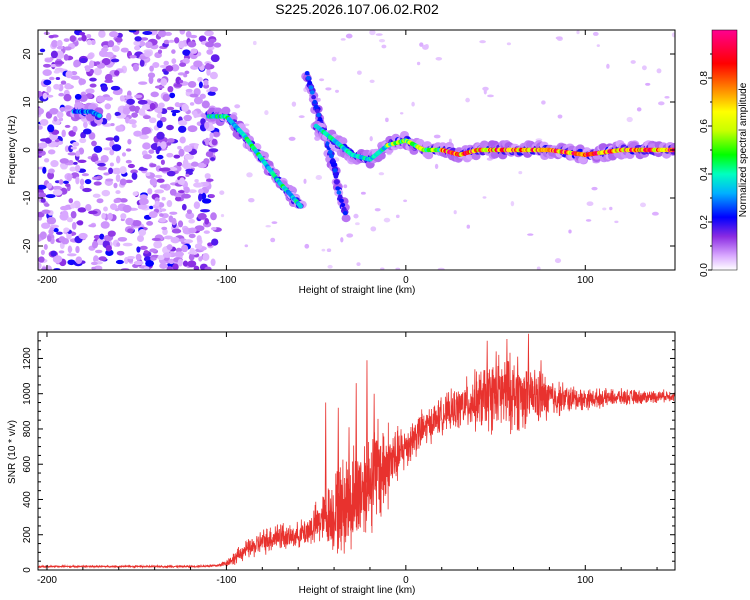 The height and width of the screenshot is (600, 750). Describe the element at coordinates (27, 570) in the screenshot. I see `snr-y-tick-label: 0` at that location.